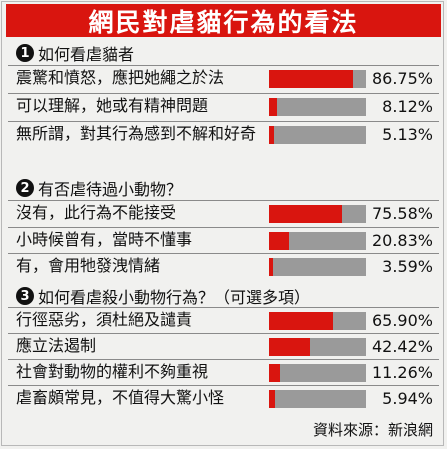 The image size is (447, 449). I want to click on data-label: 11.26%, so click(402, 372).